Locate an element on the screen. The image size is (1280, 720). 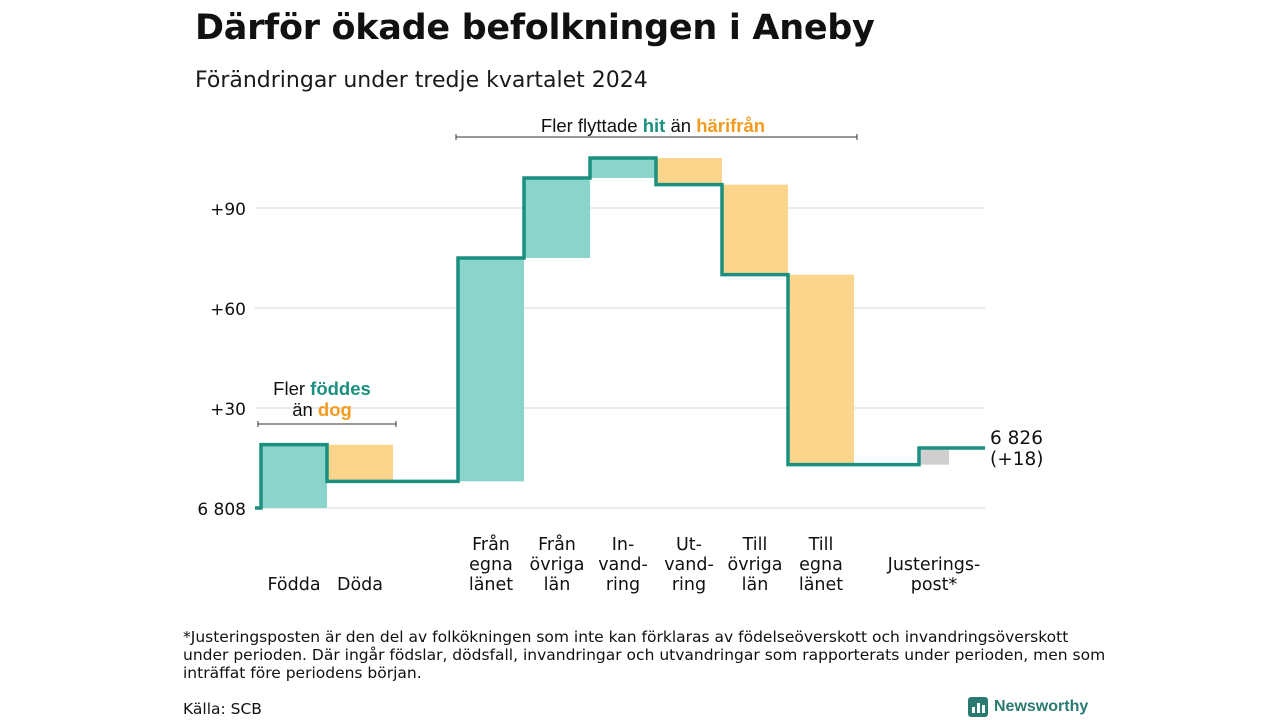
bar-doda is located at coordinates (360, 463).